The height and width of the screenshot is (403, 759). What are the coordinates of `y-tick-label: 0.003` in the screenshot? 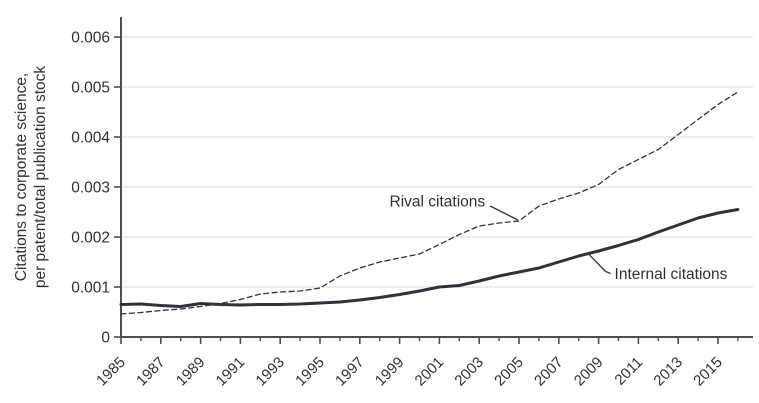 It's located at (90, 188).